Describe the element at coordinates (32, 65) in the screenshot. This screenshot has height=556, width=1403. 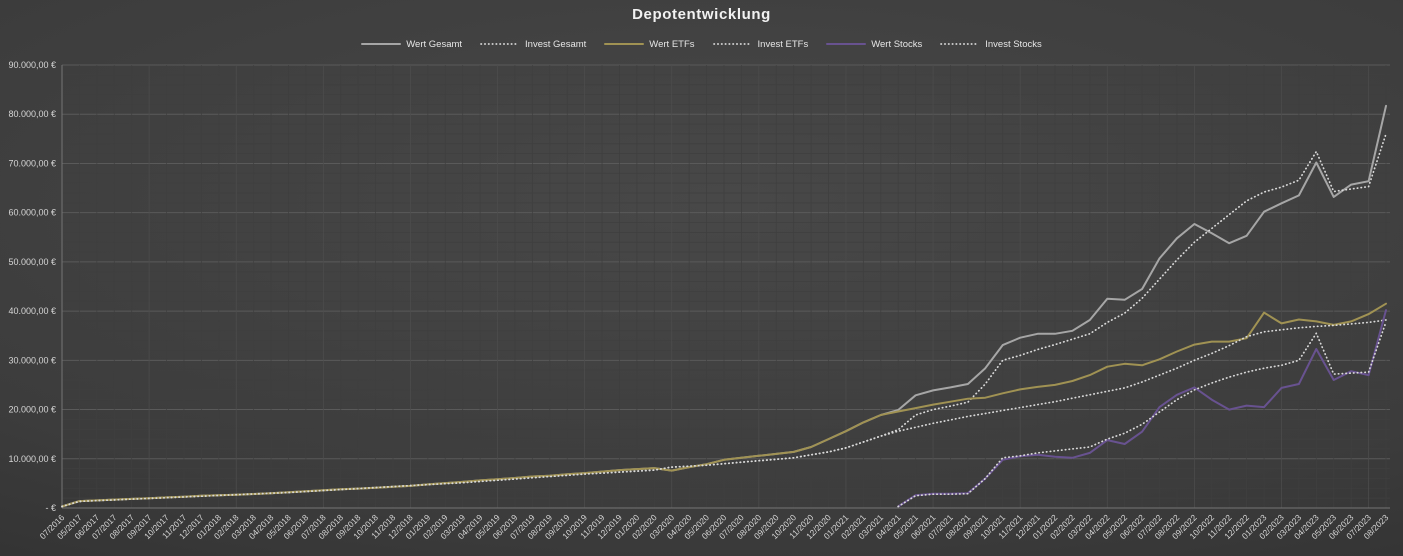
I see `y-axis-tick-label: 90.000,00 €` at that location.